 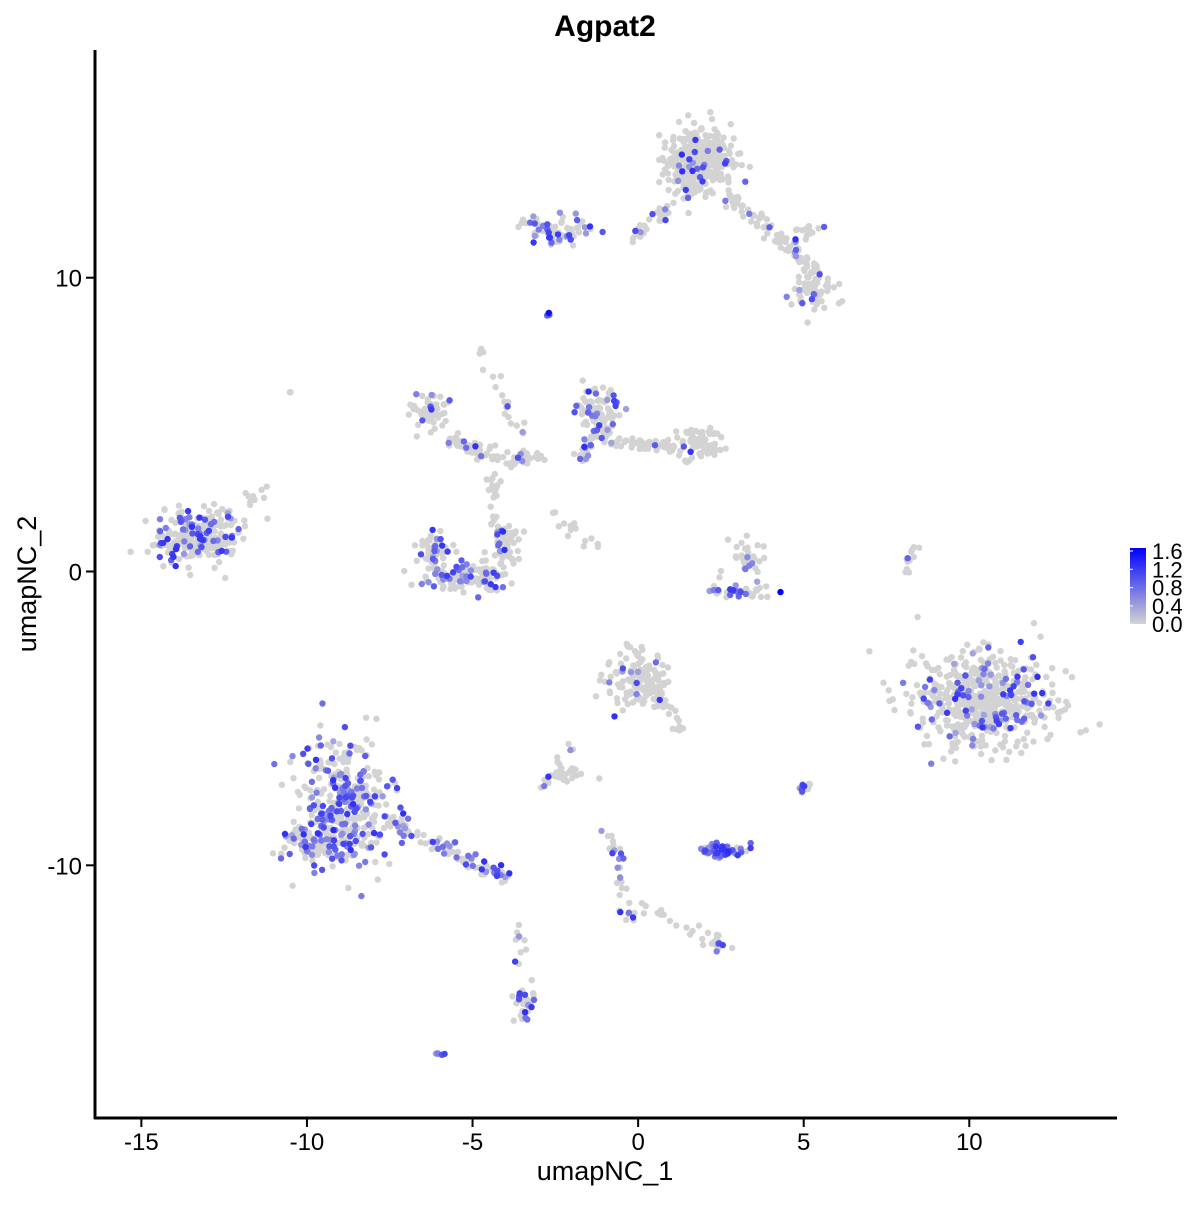 What do you see at coordinates (553, 1137) in the screenshot?
I see `x-ticks: -15 -10 -5 0 5 10` at bounding box center [553, 1137].